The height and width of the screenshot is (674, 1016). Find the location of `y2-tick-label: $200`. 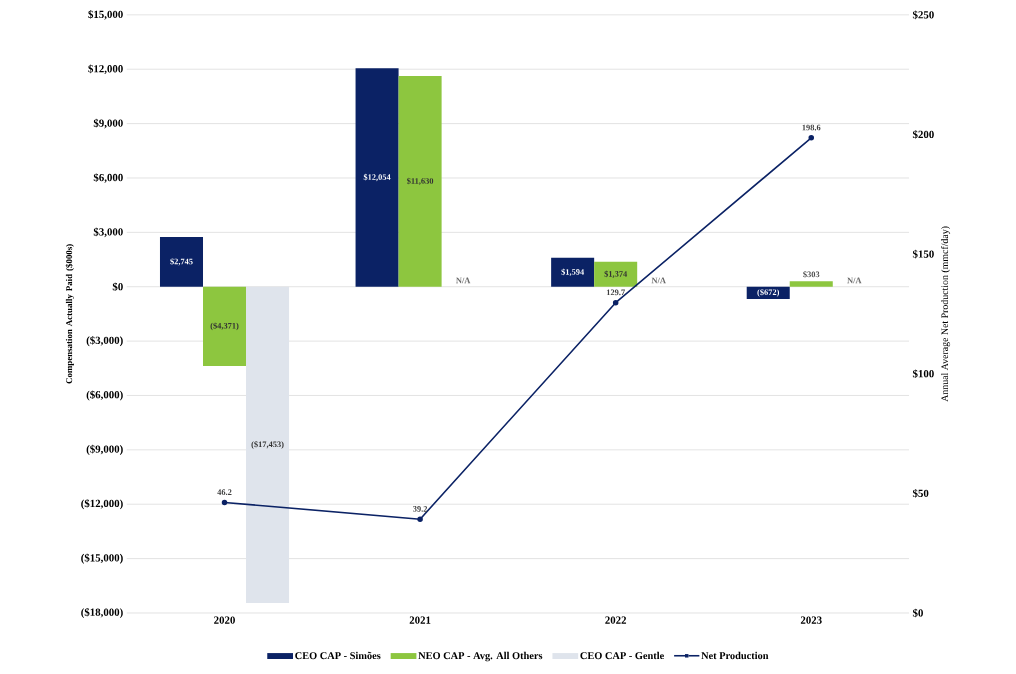

y2-tick-label: $200 is located at coordinates (923, 134).